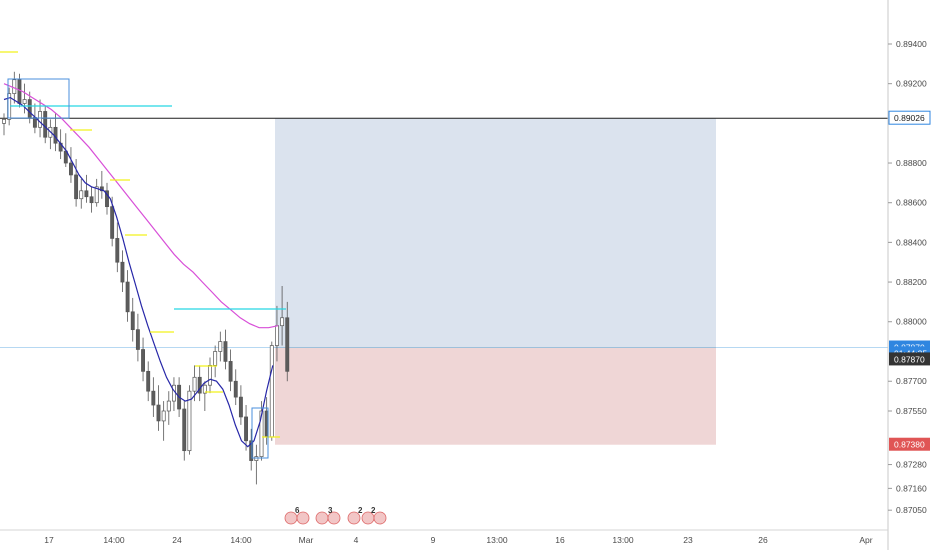  Describe the element at coordinates (356, 540) in the screenshot. I see `time-tick-label: 4` at that location.